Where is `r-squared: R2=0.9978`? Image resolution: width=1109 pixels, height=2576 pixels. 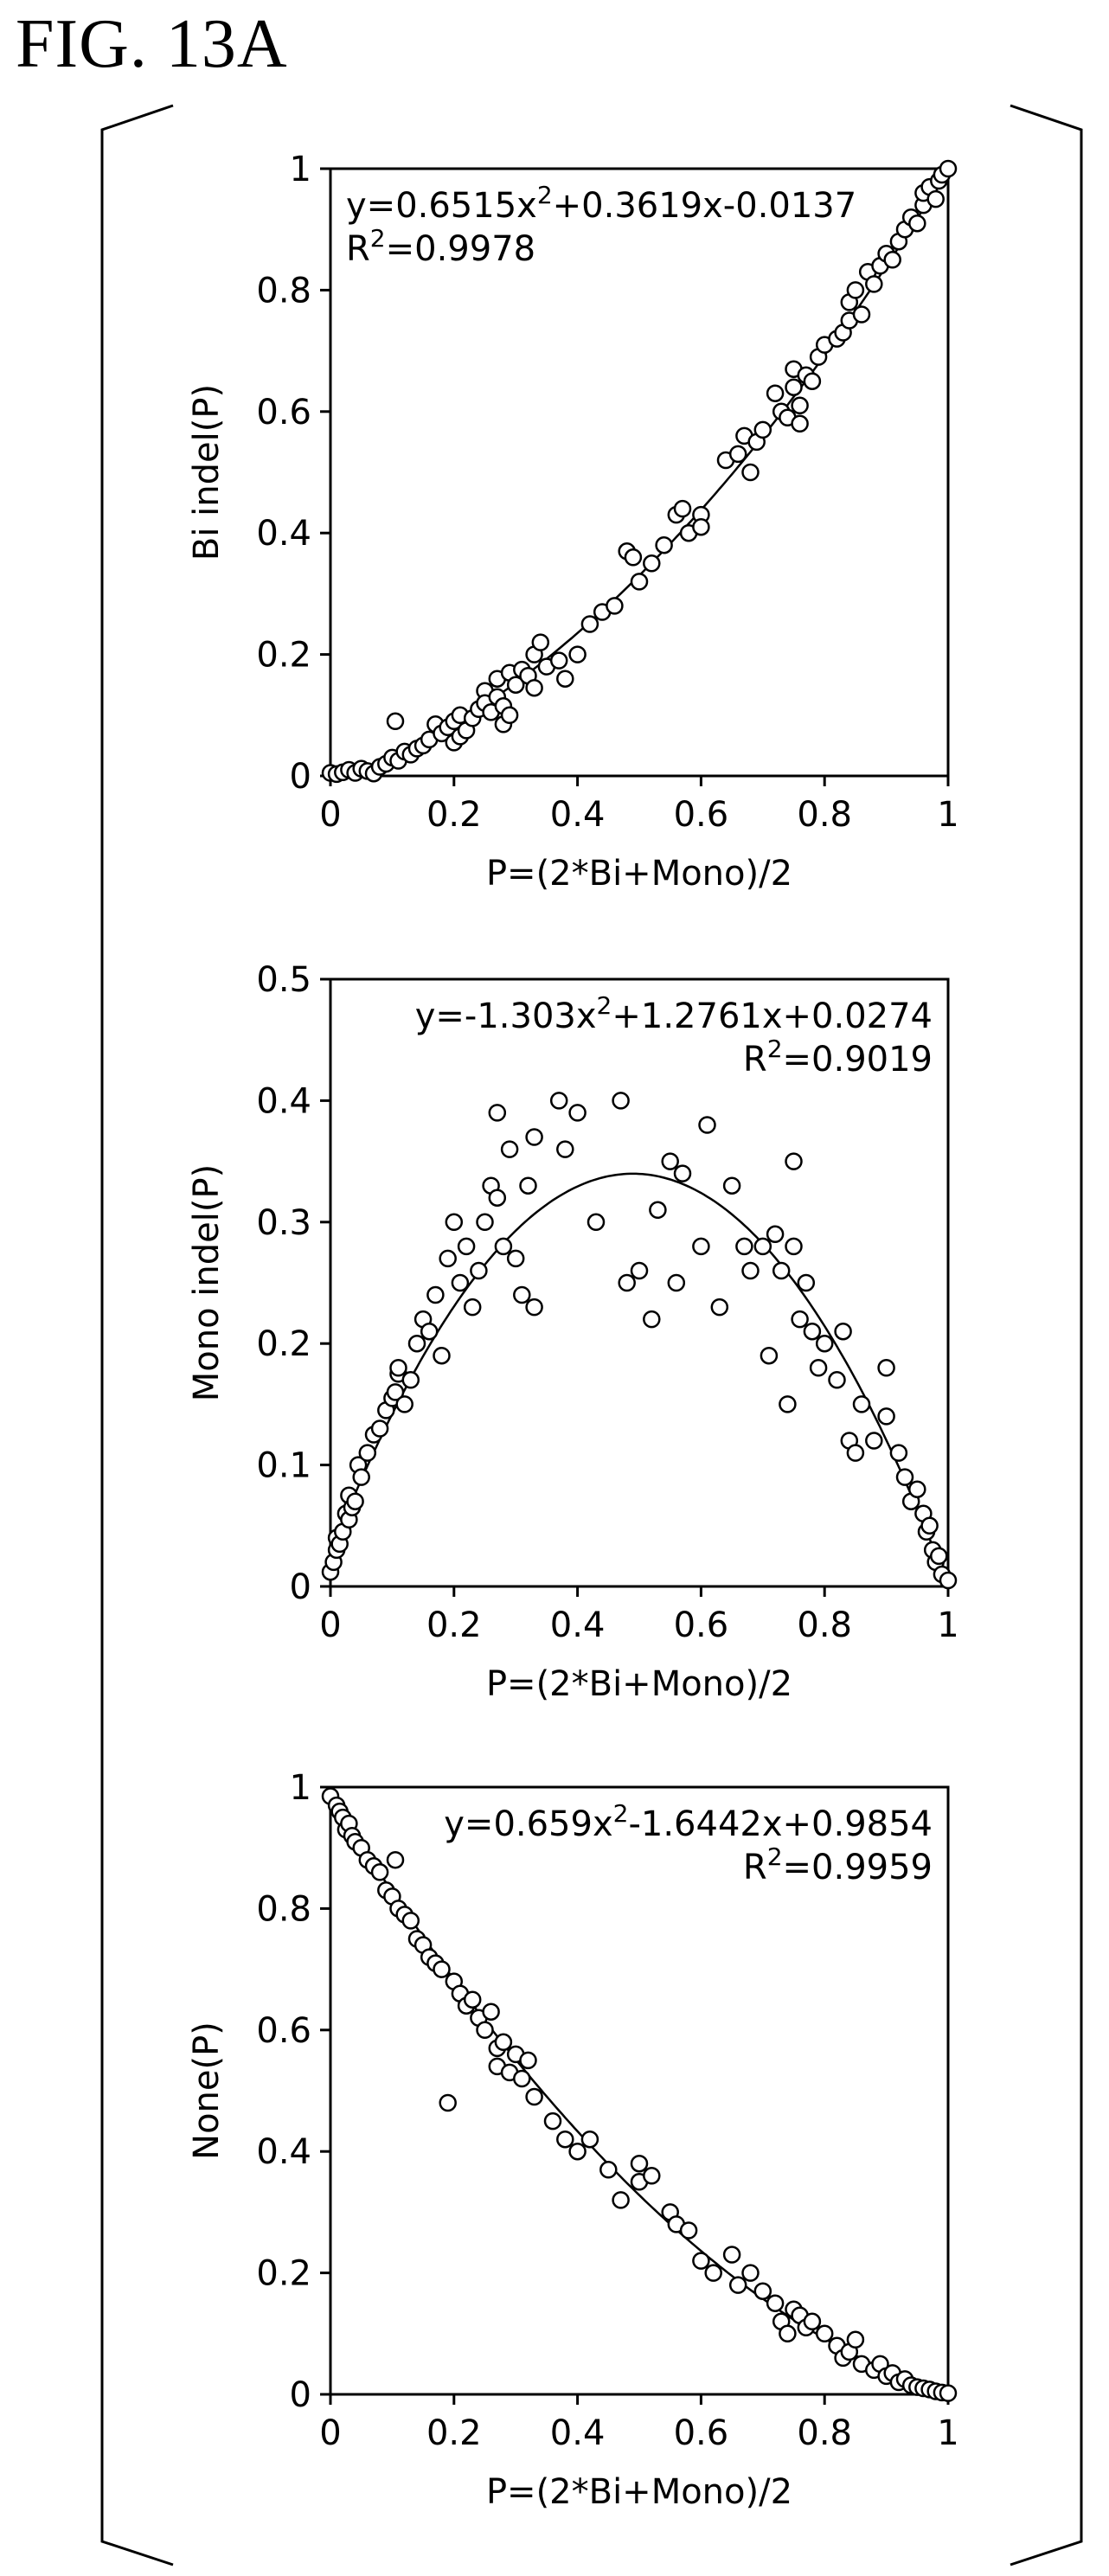 r-squared: R2=0.9978 is located at coordinates (440, 247).